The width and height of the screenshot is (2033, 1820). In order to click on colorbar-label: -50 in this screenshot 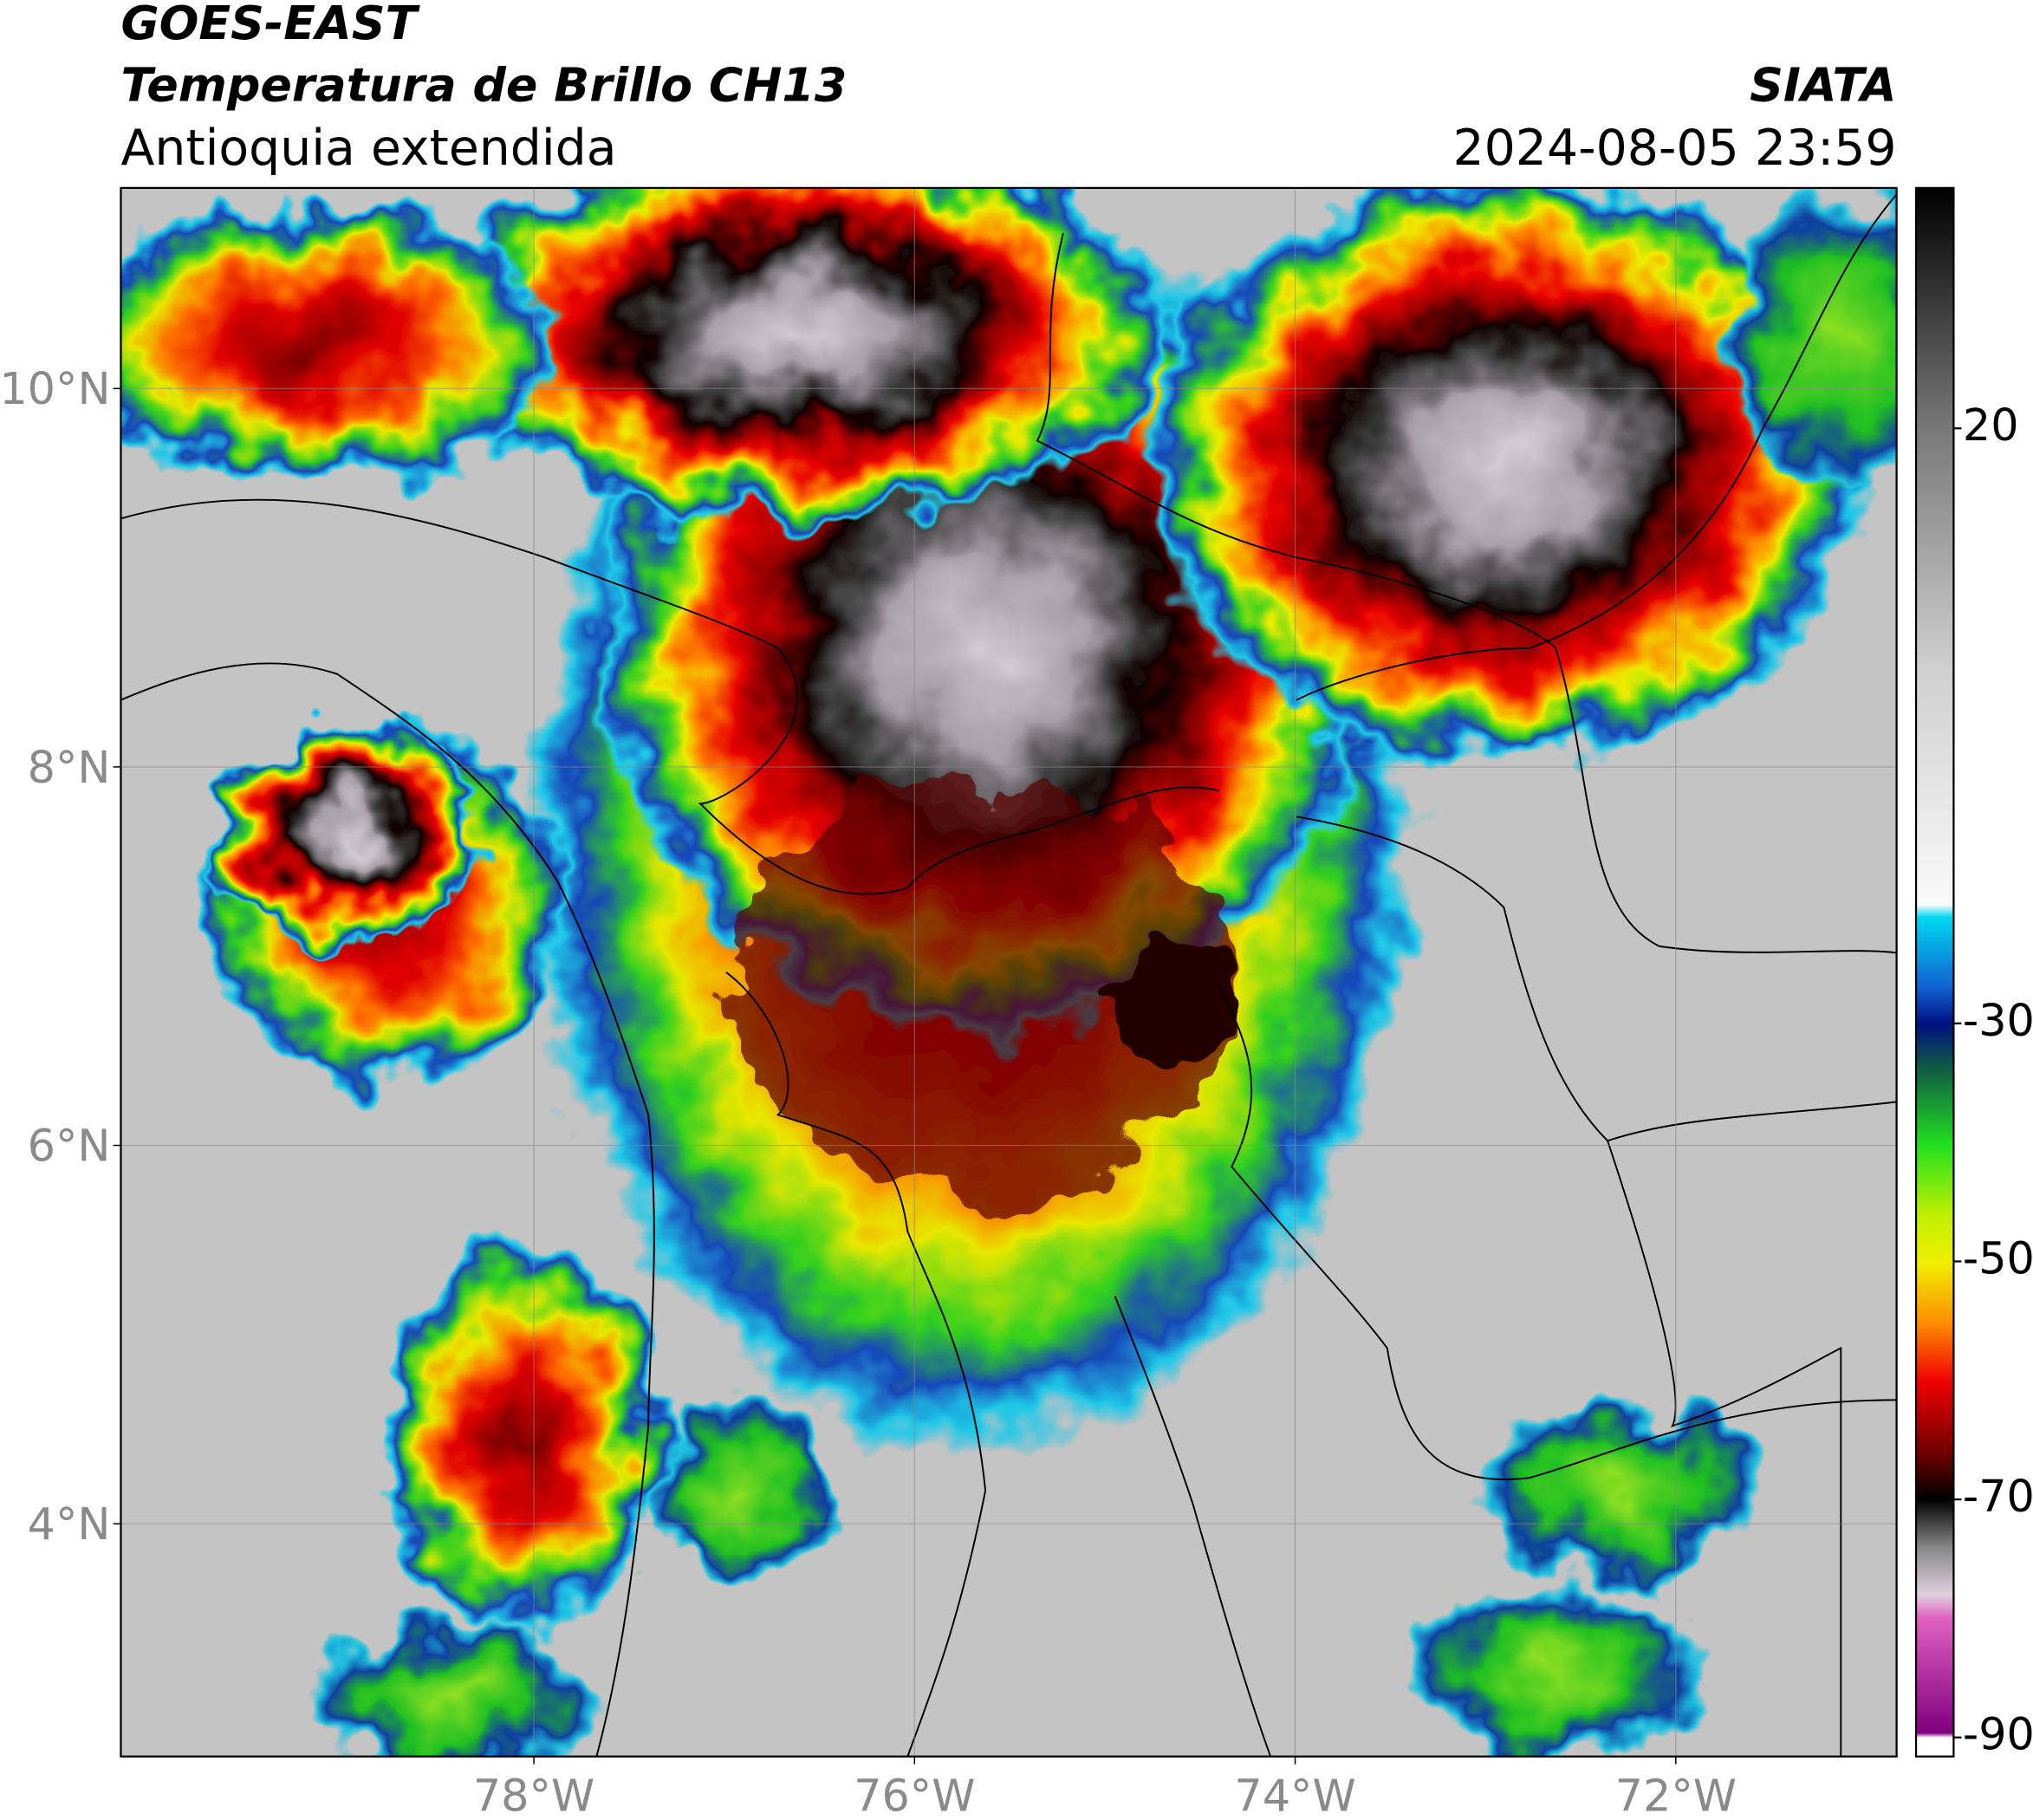, I will do `click(1998, 1258)`.